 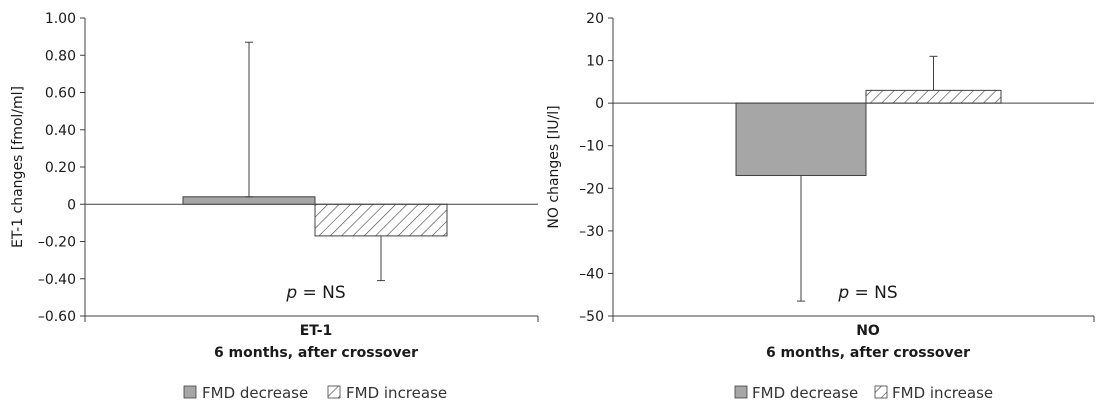 What do you see at coordinates (868, 331) in the screenshot?
I see `x-category-label: NO` at bounding box center [868, 331].